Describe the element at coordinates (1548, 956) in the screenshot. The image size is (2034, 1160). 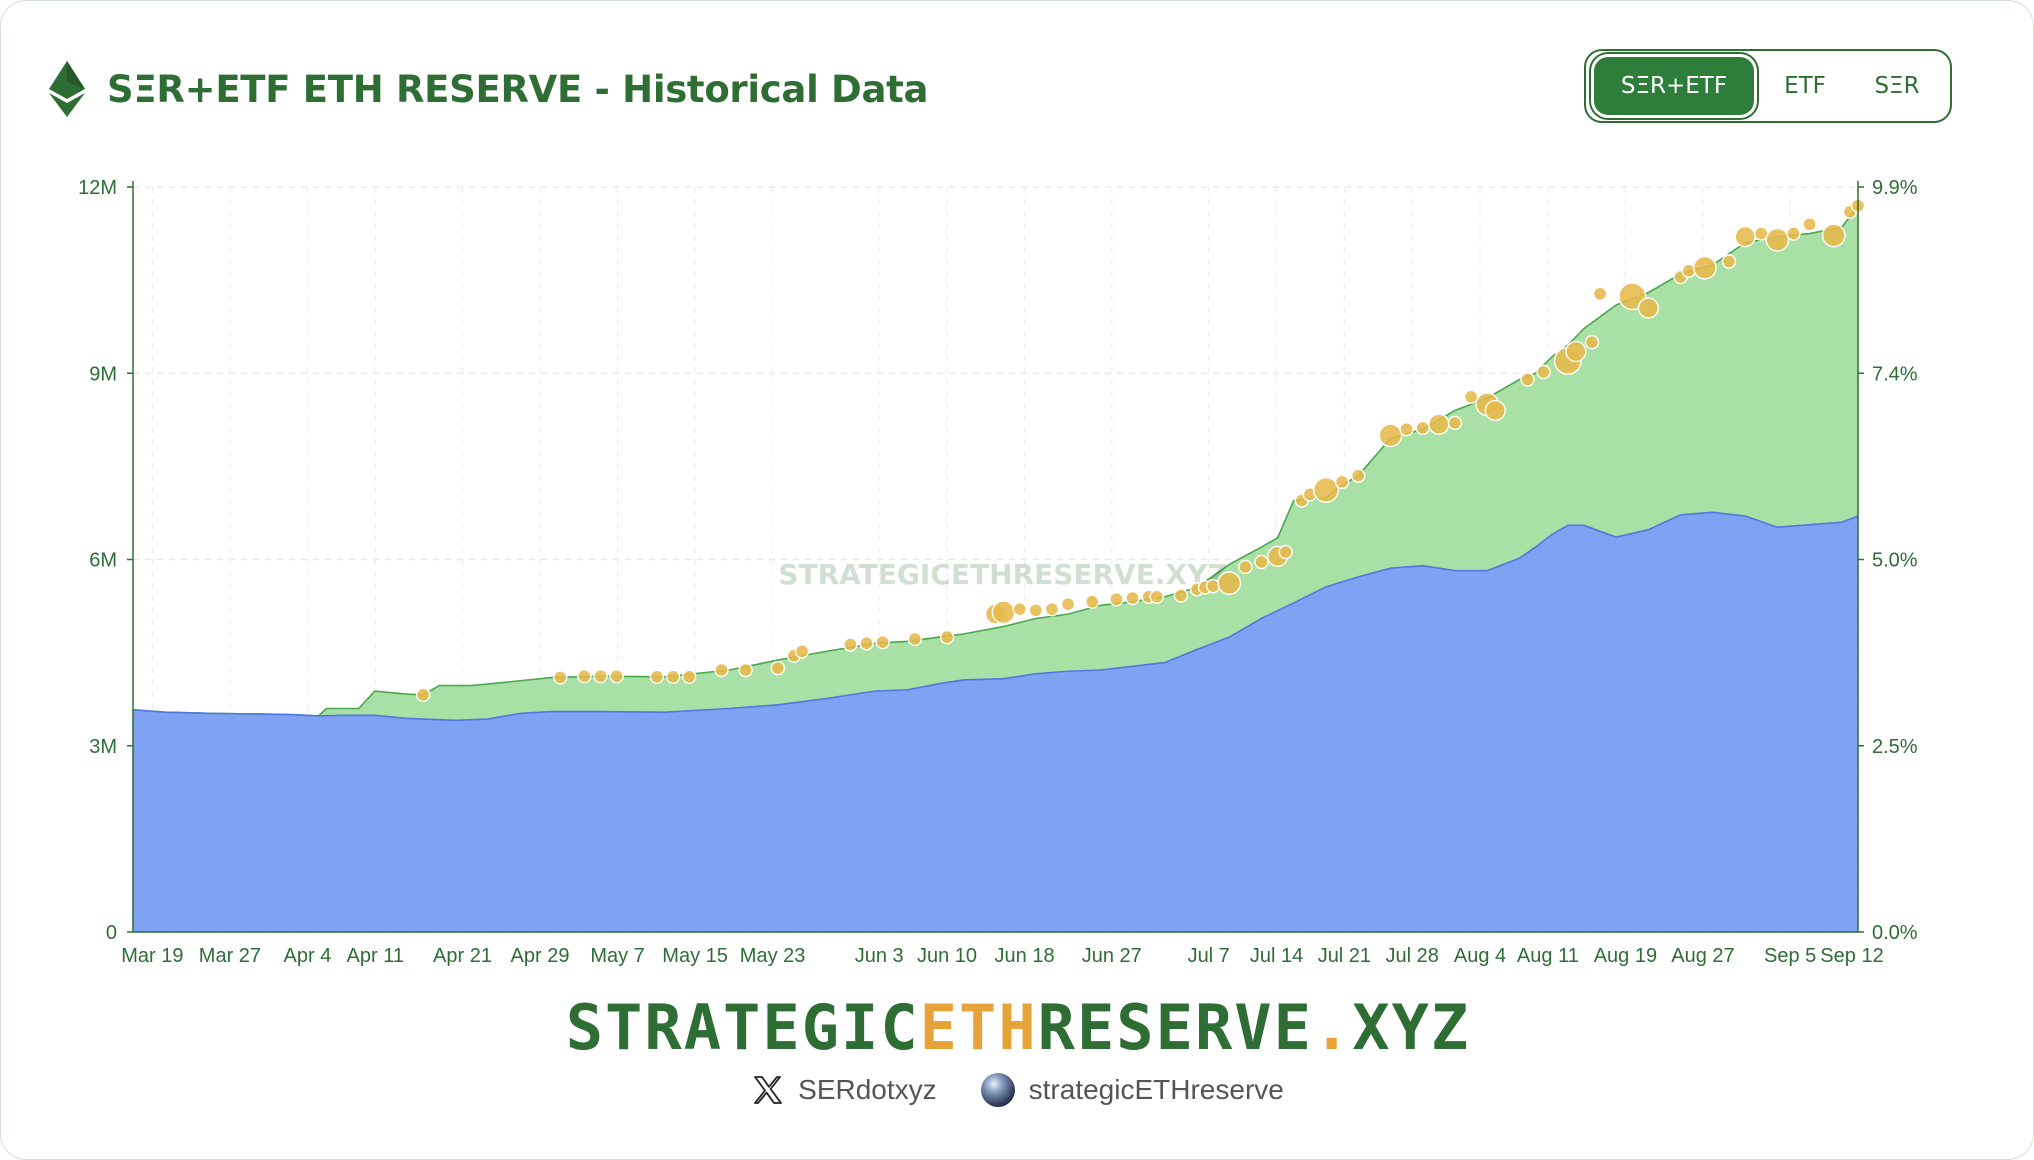
I see `x-tick-label: Aug 11` at that location.